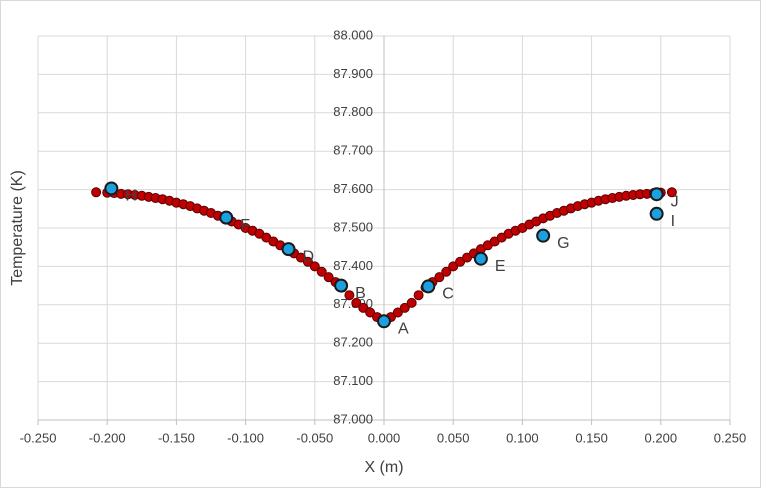 The image size is (762, 489). Describe the element at coordinates (353, 150) in the screenshot. I see `y-tick-label: 87.700` at that location.